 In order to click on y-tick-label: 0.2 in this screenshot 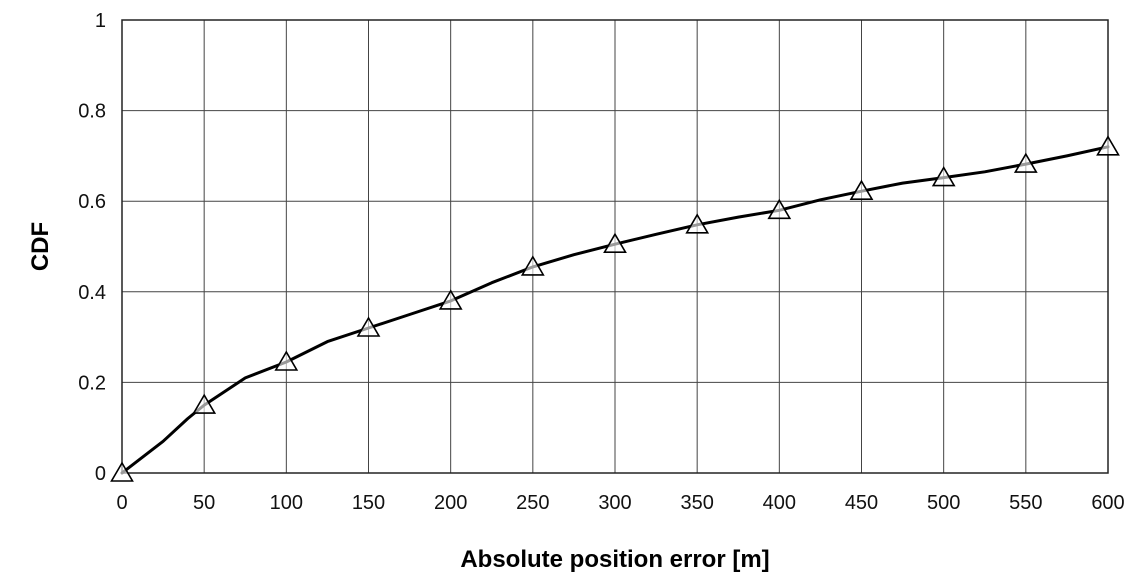, I will do `click(92, 383)`.